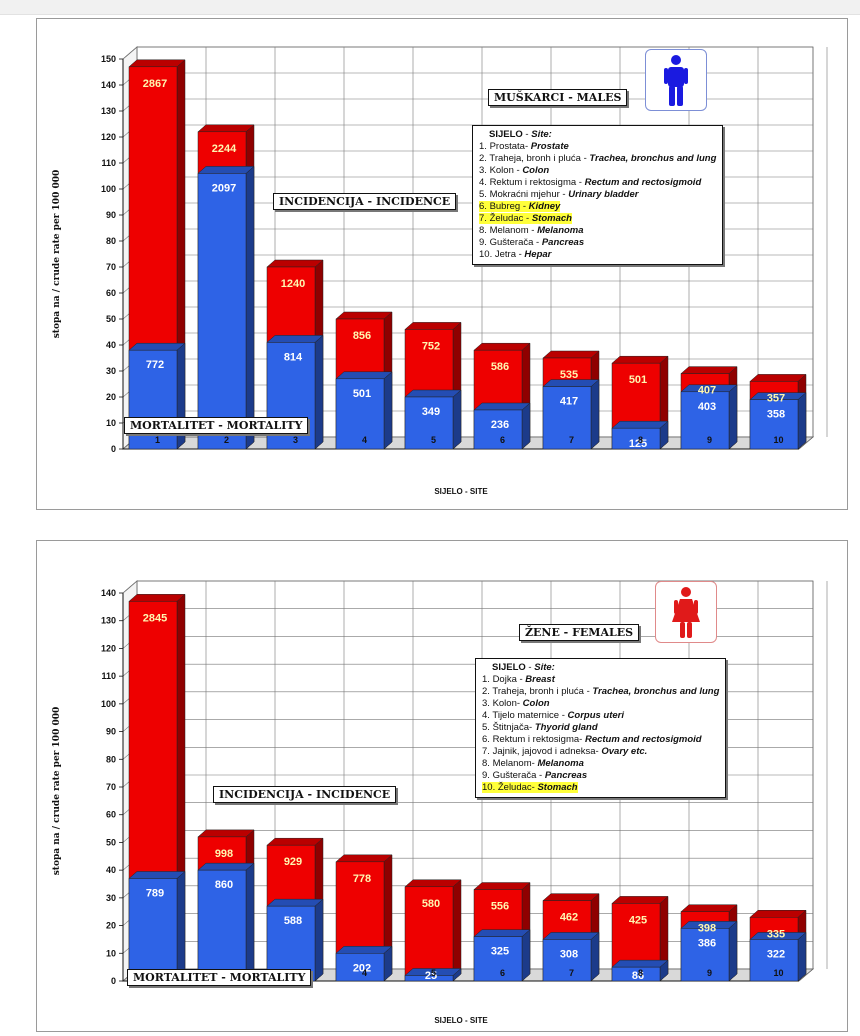  Describe the element at coordinates (533, 763) in the screenshot. I see `legend-item: 8. Melanom- Melanoma` at that location.